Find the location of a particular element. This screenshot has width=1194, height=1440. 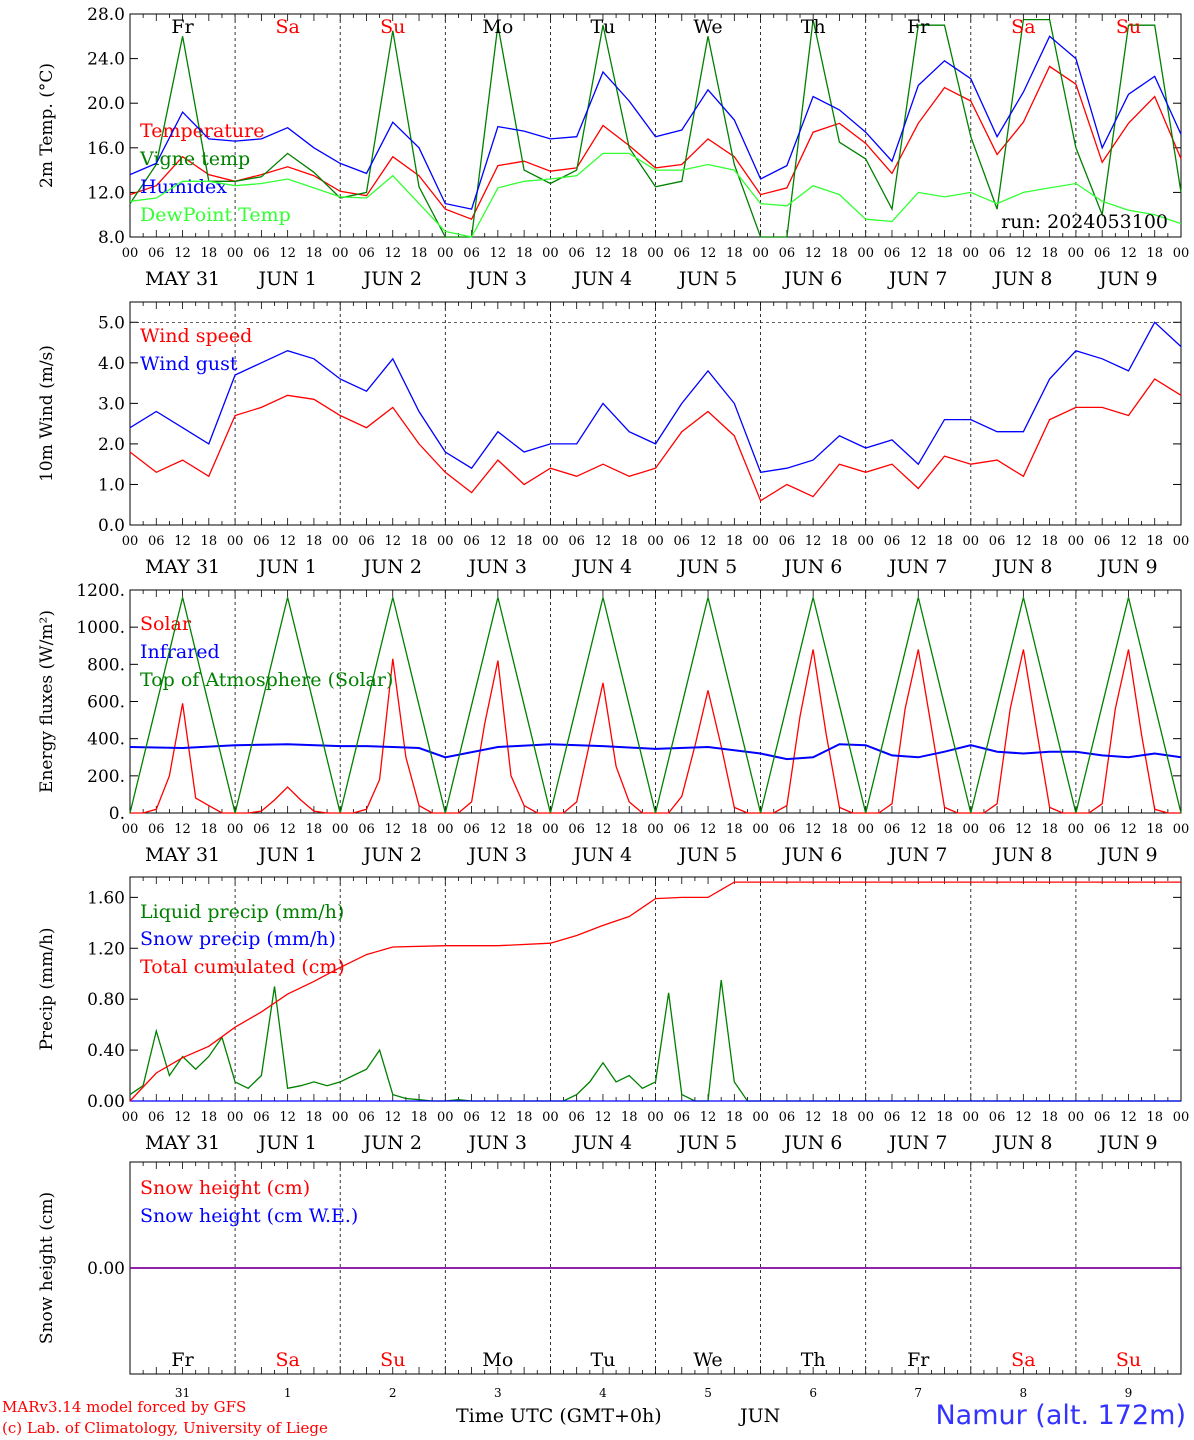

day-number: 3 is located at coordinates (498, 1393).